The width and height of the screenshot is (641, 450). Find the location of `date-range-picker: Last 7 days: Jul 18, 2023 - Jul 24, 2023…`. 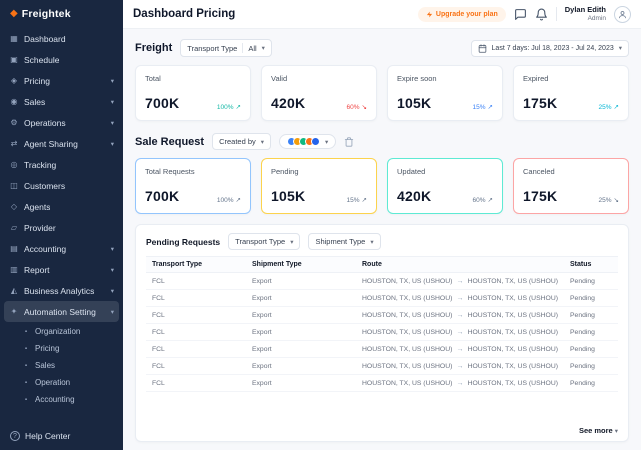

date-range-picker: Last 7 days: Jul 18, 2023 - Jul 24, 2023… is located at coordinates (549, 48).